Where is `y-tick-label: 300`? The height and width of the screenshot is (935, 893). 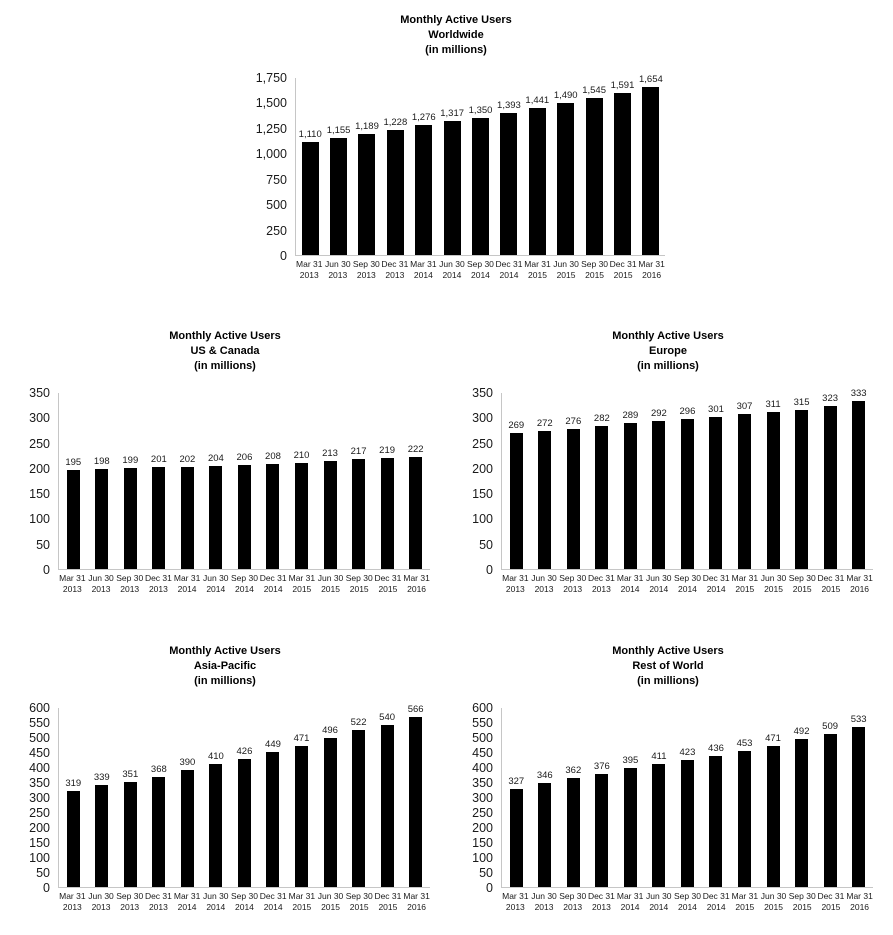 y-tick-label: 300 is located at coordinates (482, 418).